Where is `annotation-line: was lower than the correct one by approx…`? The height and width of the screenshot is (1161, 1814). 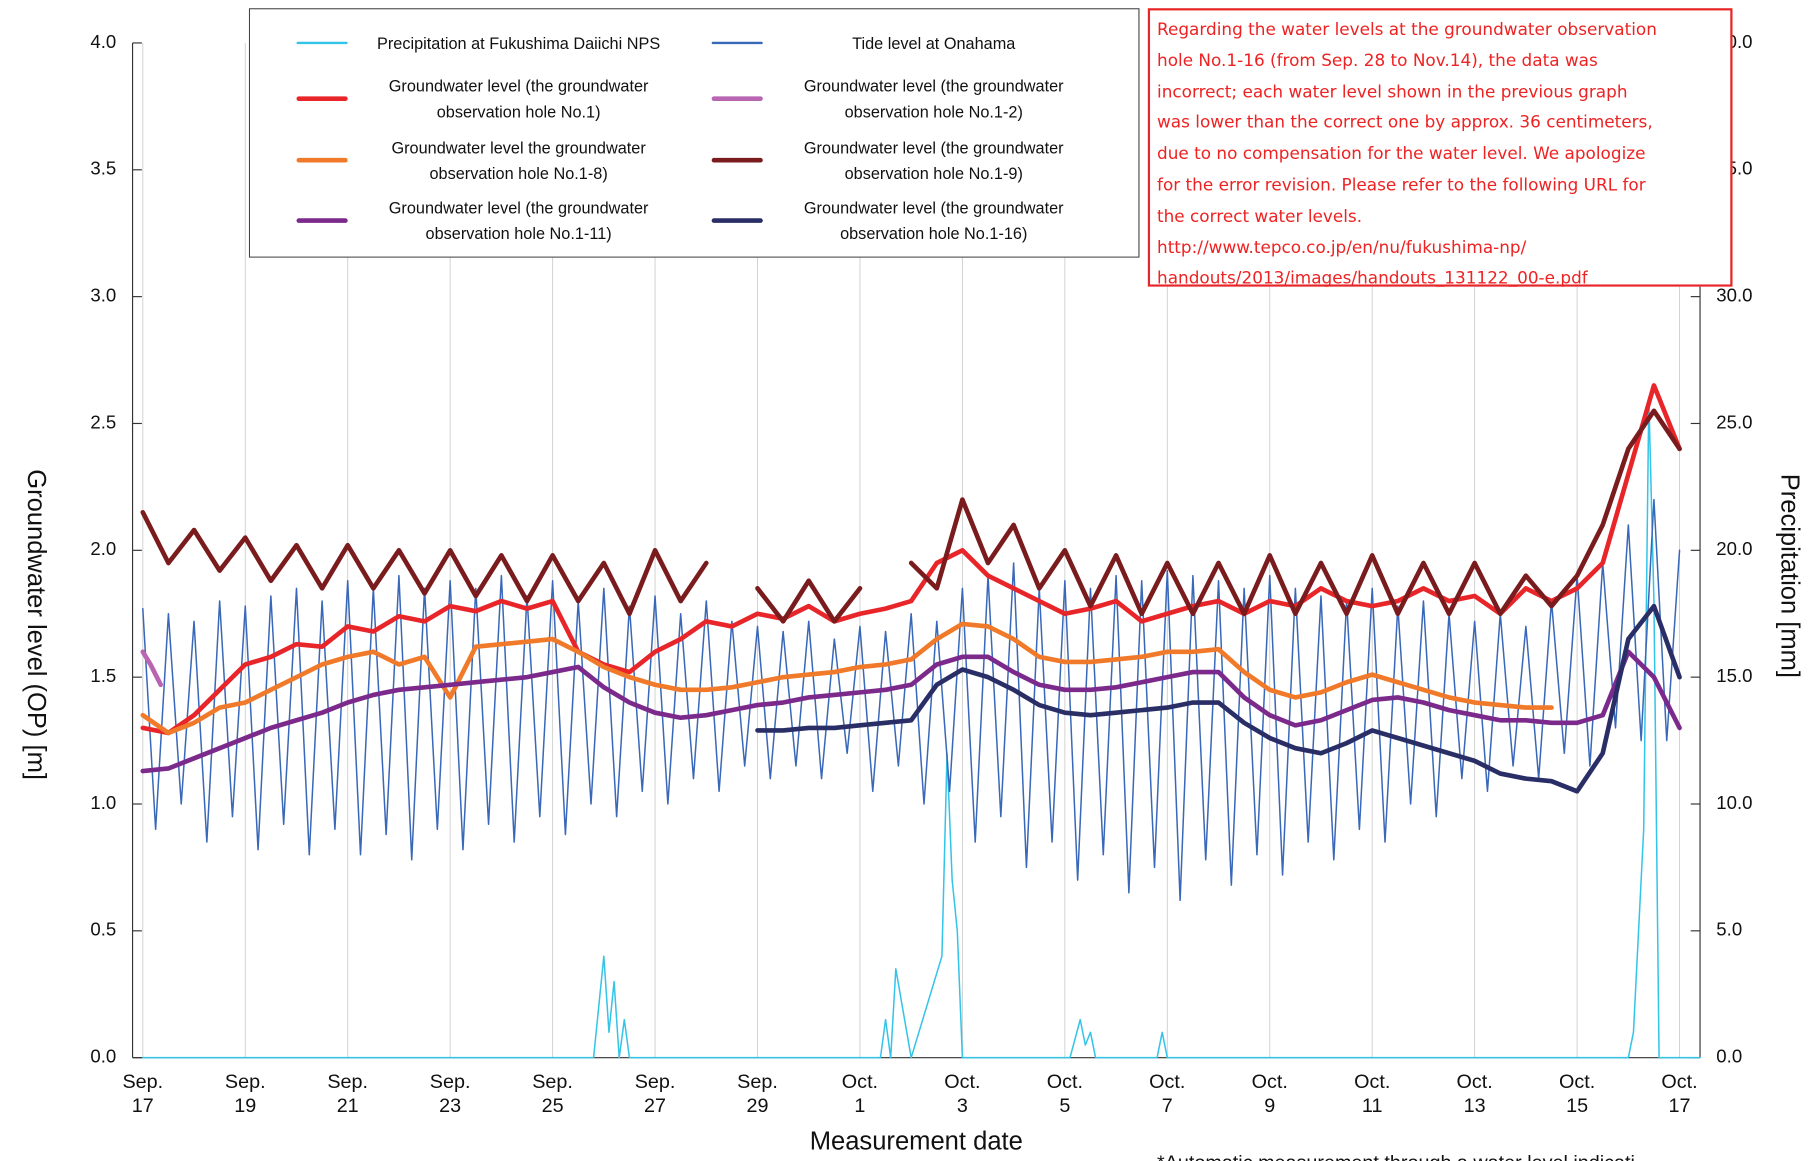 annotation-line: was lower than the correct one by approx… is located at coordinates (1405, 123).